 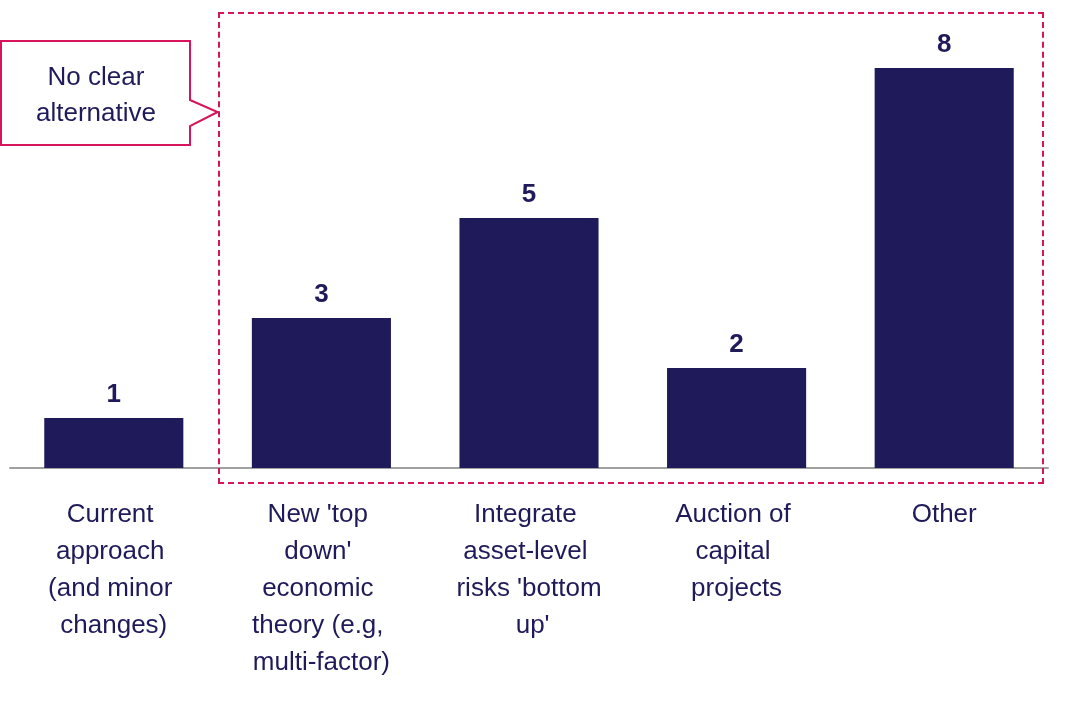 I want to click on x-tick-label: Integrate asset-level risks 'bottom up', so click(x=529, y=568).